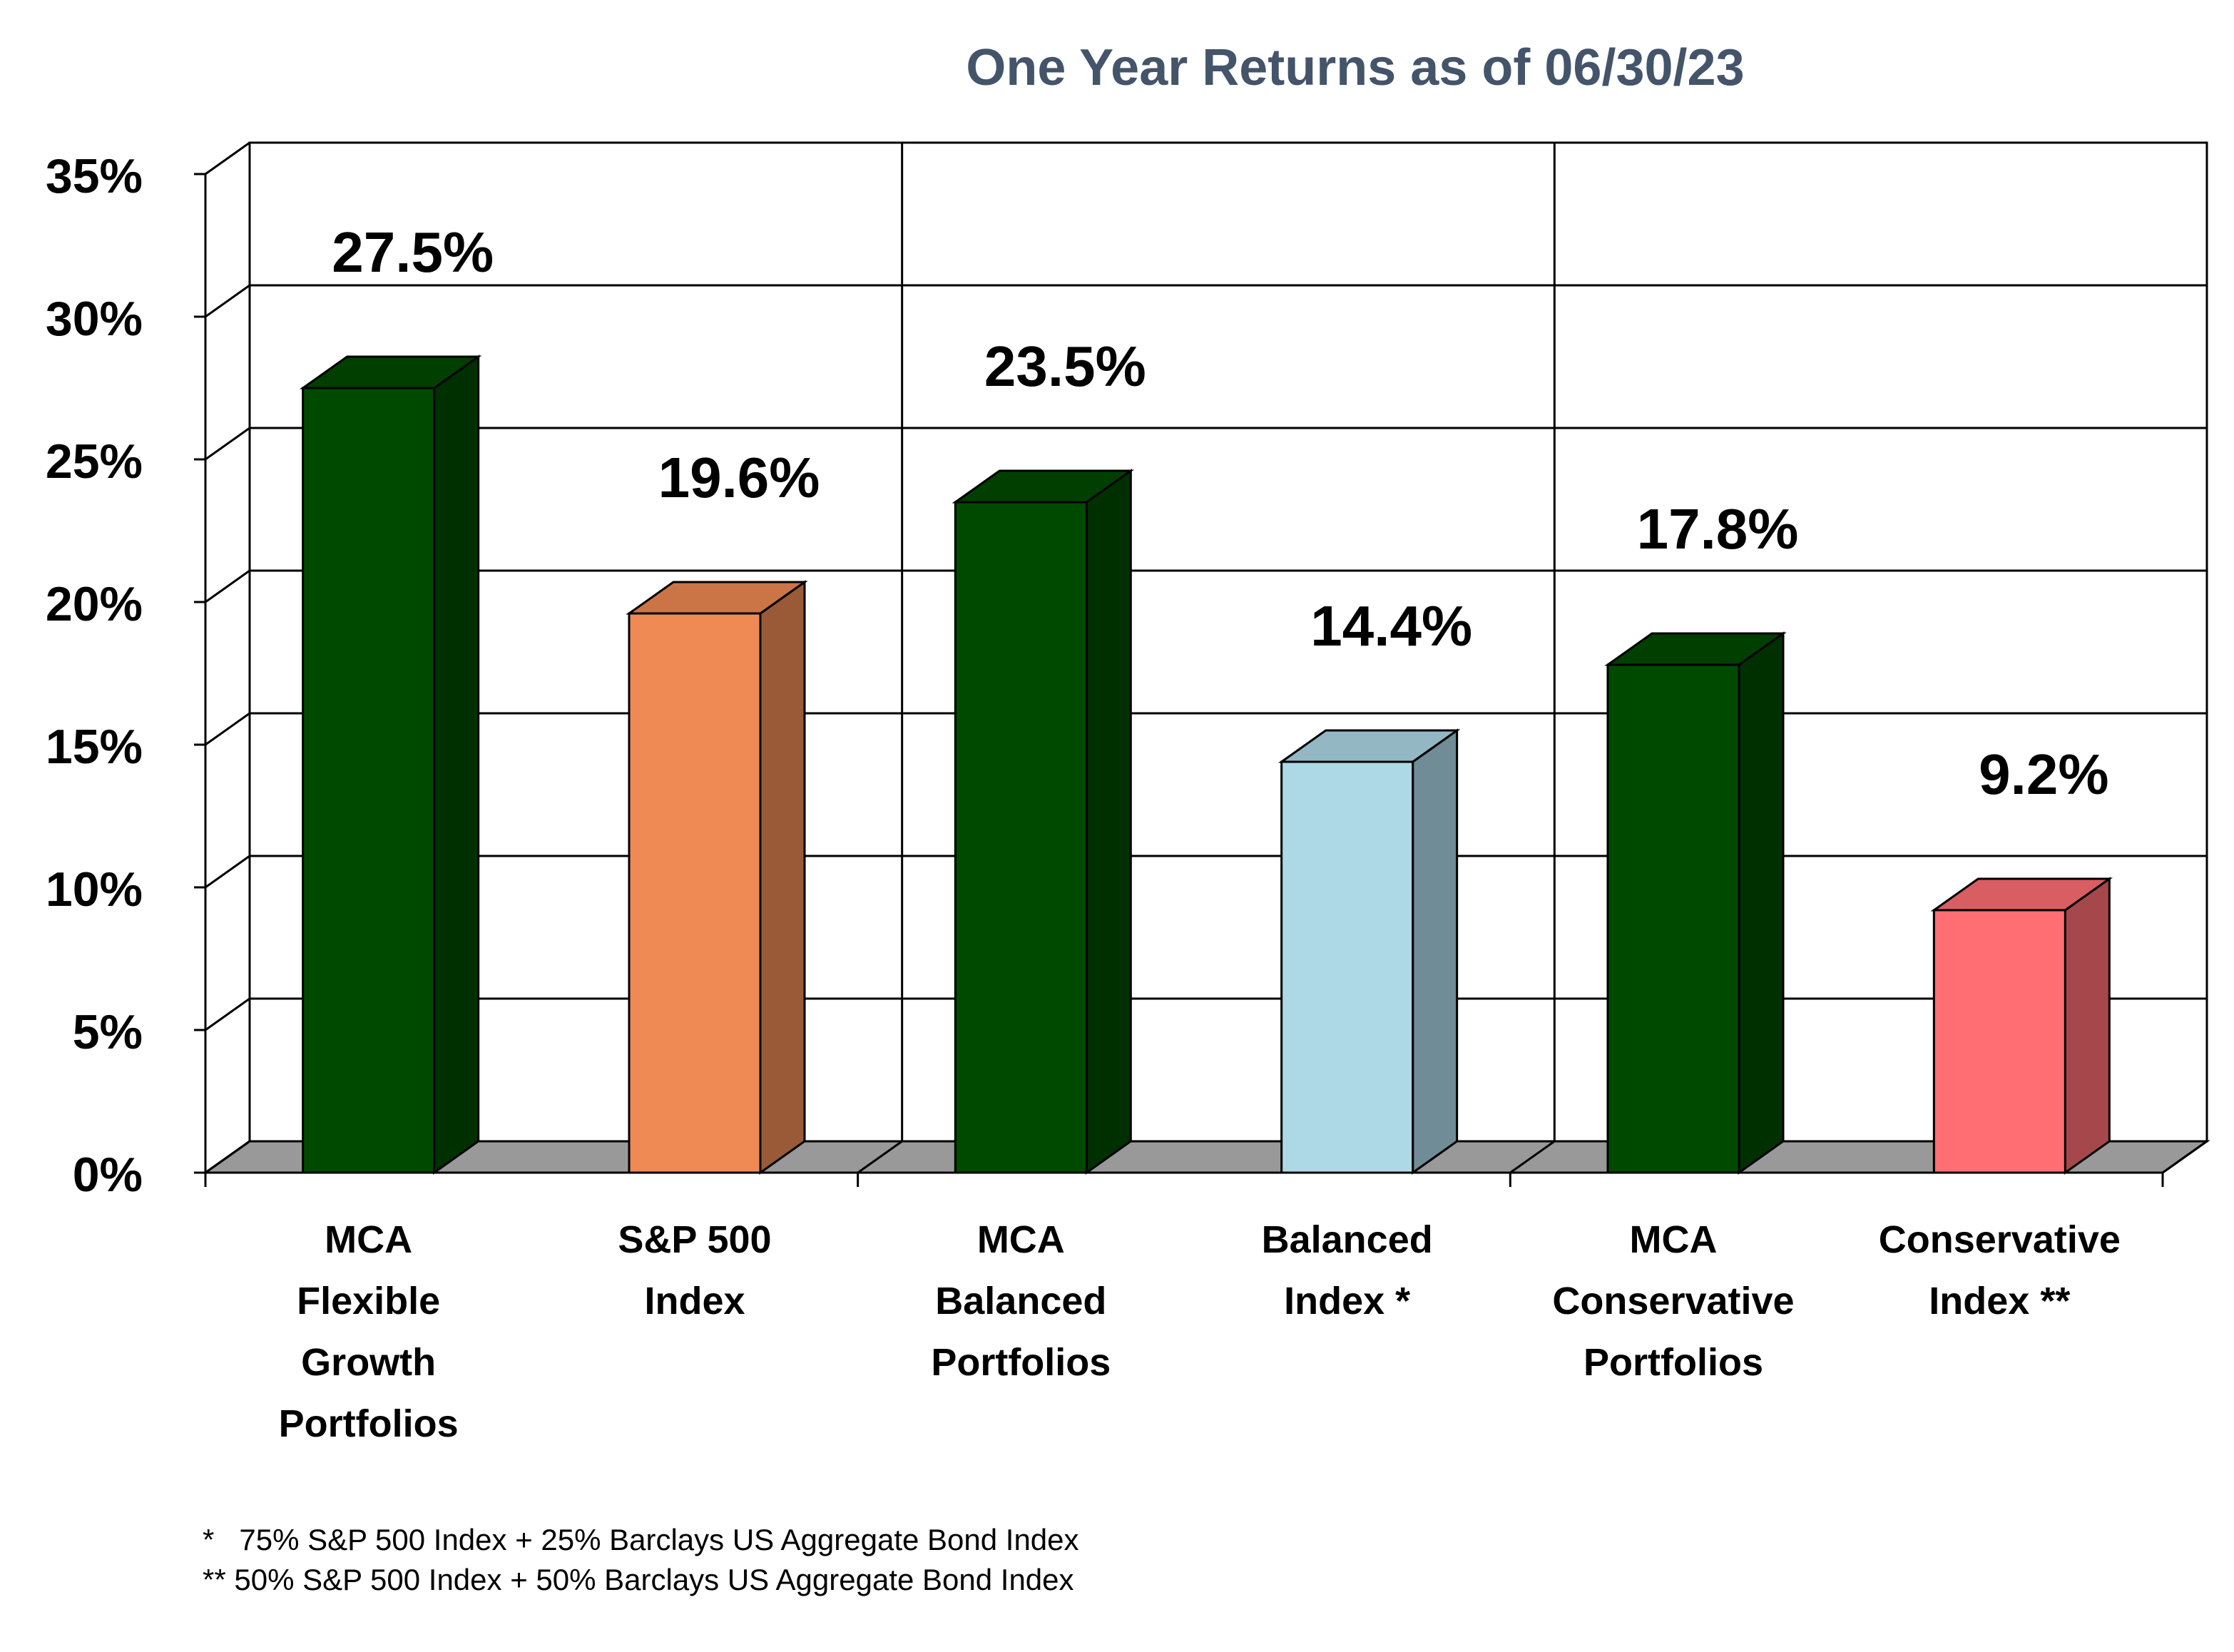 The height and width of the screenshot is (1652, 2234). Describe the element at coordinates (413, 252) in the screenshot. I see `value-label: 27.5%` at that location.